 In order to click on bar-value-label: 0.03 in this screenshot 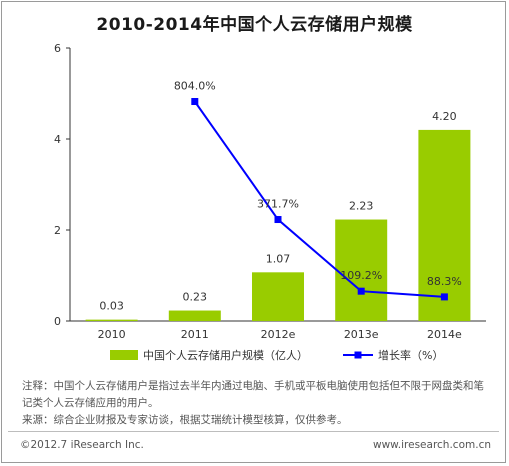, I will do `click(111, 306)`.